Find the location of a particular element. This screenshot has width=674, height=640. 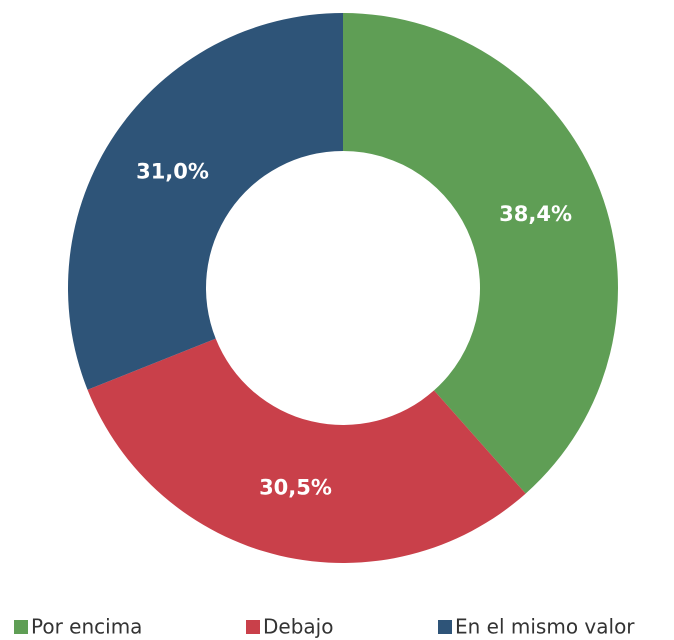

legend-label: Debajo is located at coordinates (298, 627).